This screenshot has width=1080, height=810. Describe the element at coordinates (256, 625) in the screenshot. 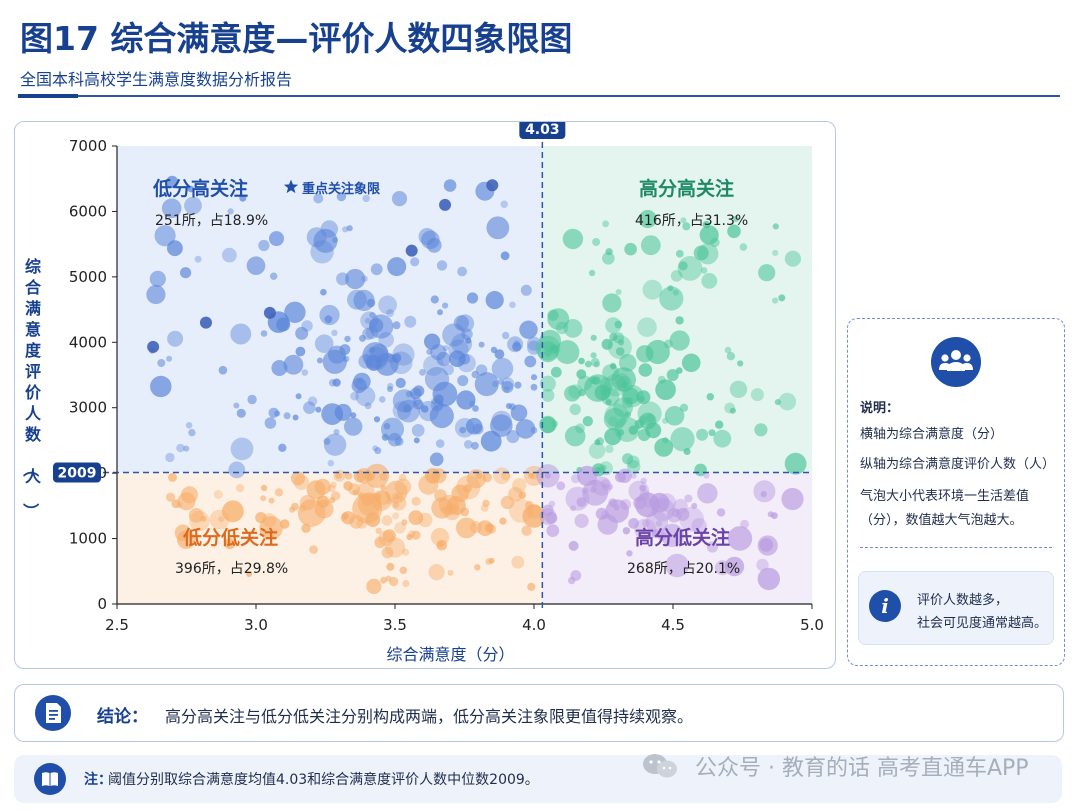

I see `x-tick-label-1: 3.0` at that location.